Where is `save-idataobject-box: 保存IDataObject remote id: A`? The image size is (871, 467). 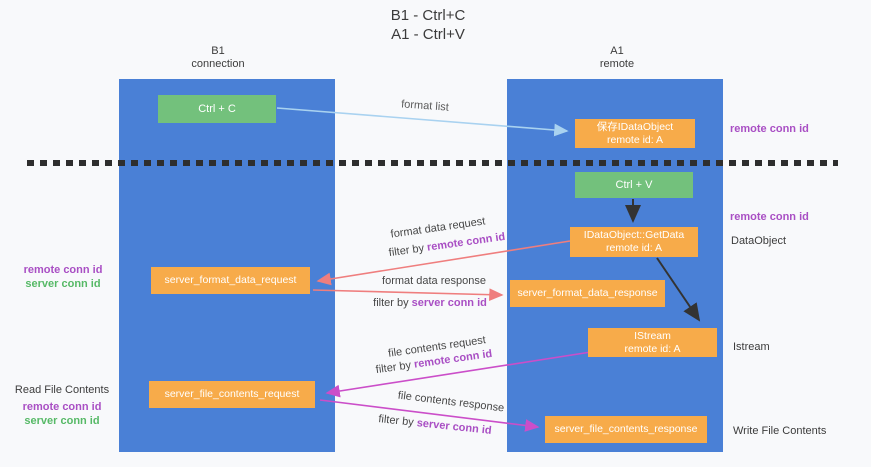 save-idataobject-box: 保存IDataObject remote id: A is located at coordinates (635, 133).